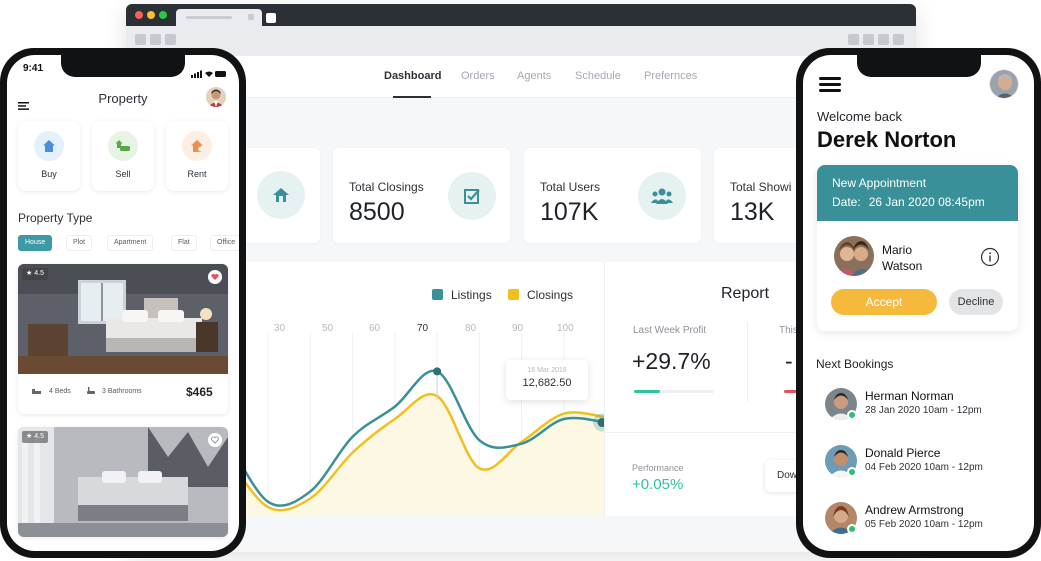 Image resolution: width=1041 pixels, height=561 pixels. I want to click on series-area-closings, so click(416, 455).